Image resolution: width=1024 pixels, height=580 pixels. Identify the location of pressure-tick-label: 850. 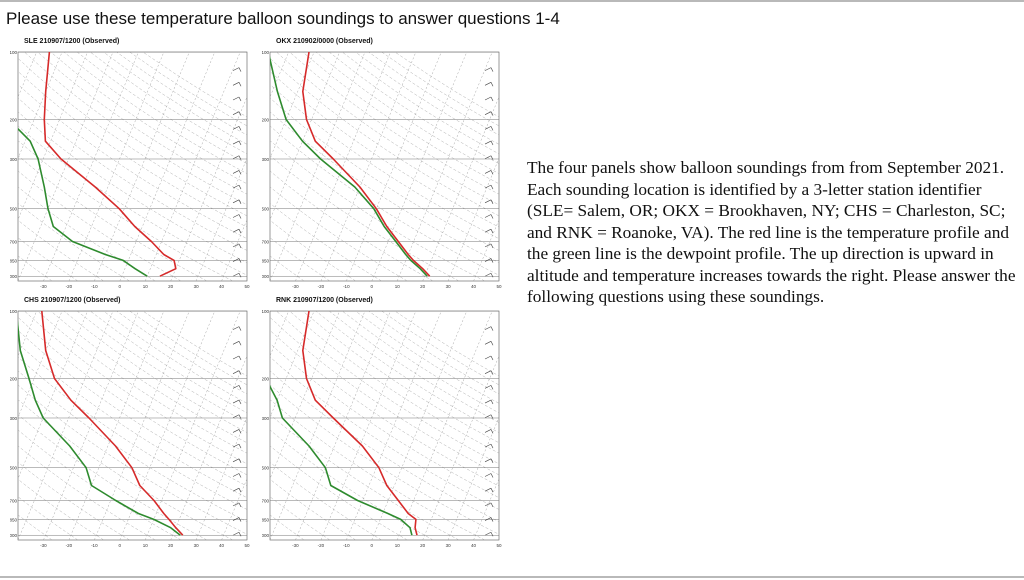
(13, 519).